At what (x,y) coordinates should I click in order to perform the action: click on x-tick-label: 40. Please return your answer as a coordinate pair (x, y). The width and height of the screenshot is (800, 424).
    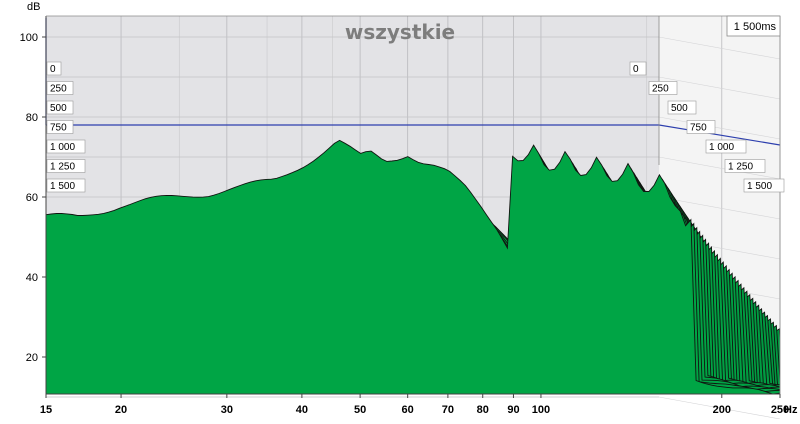
    Looking at the image, I should click on (302, 410).